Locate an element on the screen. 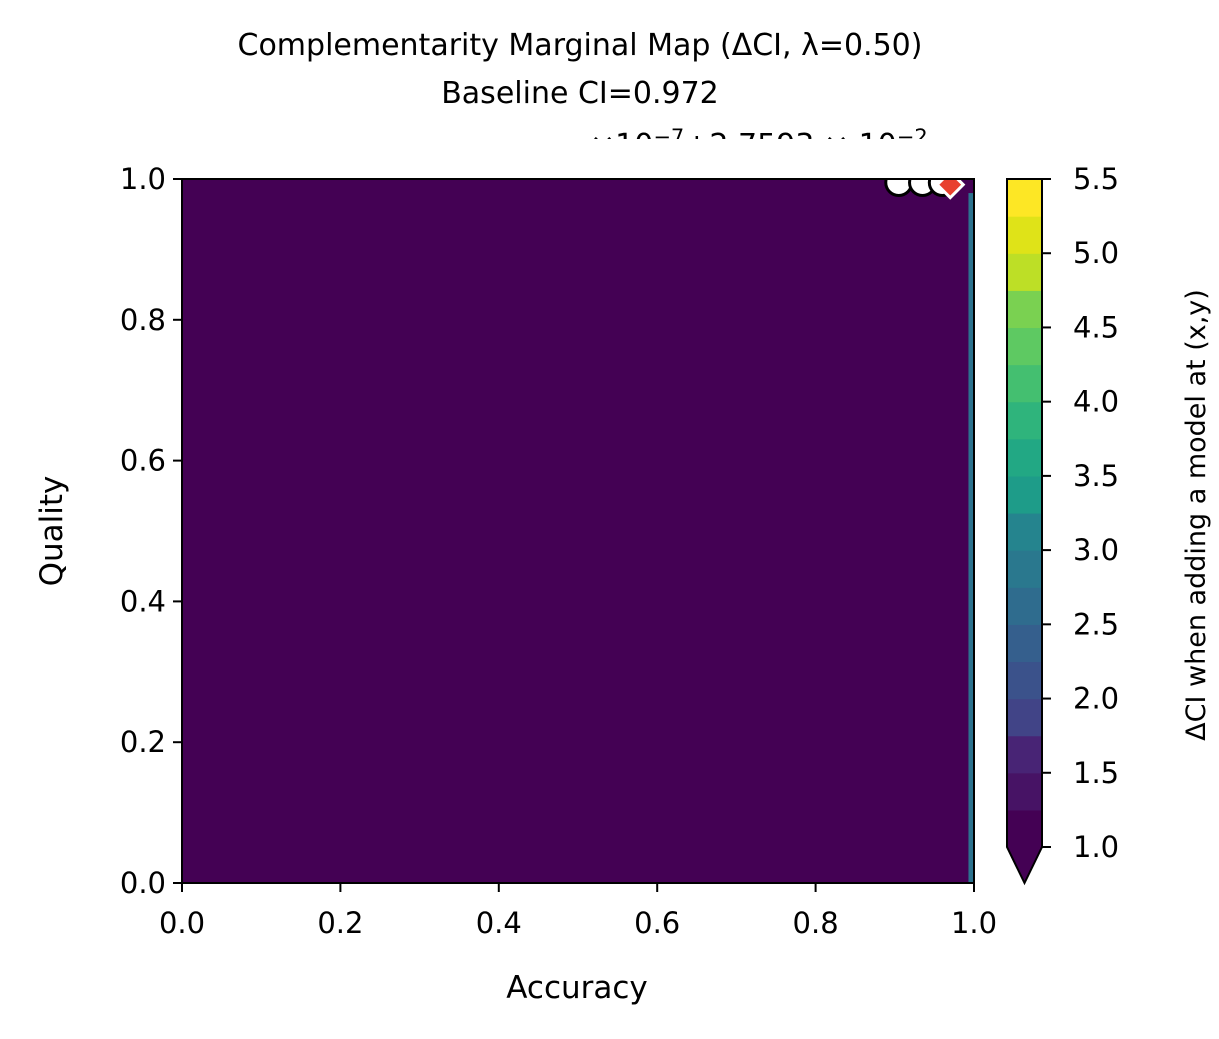  colorbar-tick-label-0: 1.0 is located at coordinates (1096, 847).